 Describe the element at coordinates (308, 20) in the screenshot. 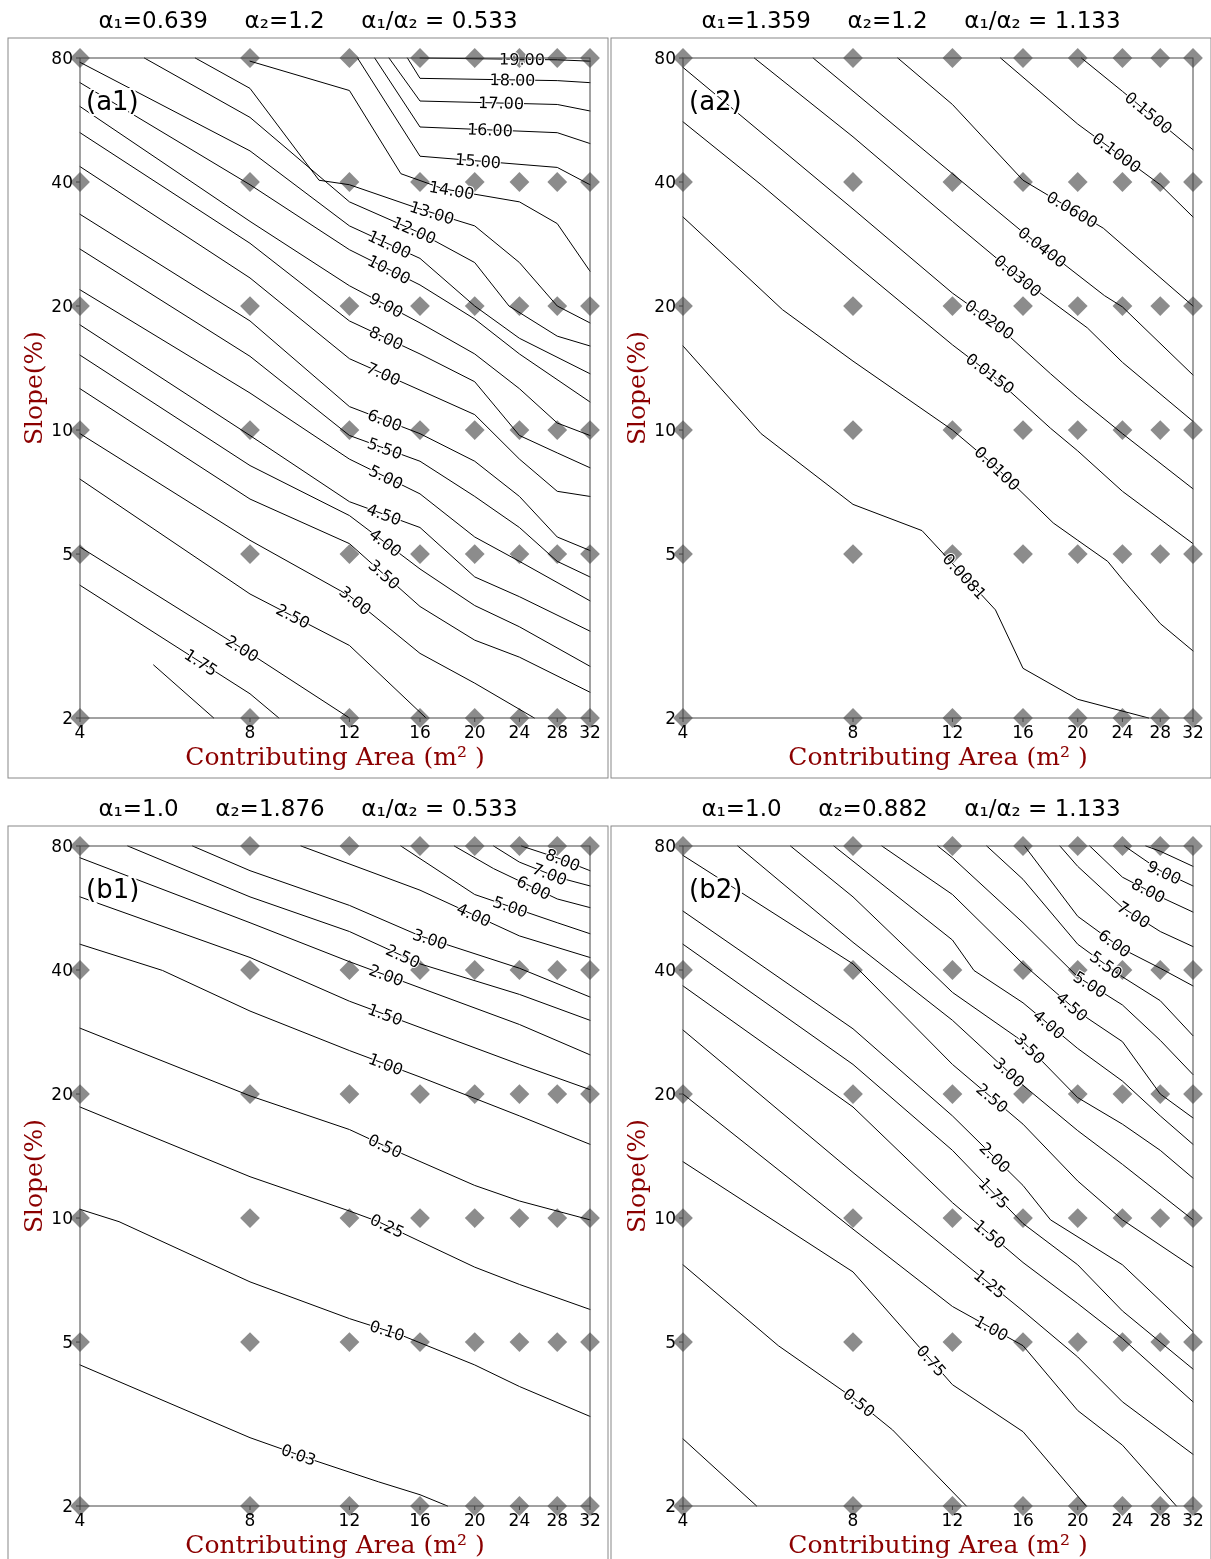

I see `chart-title: α₁=0.639 α₂=1.2 α₁/α₂ = 0.533` at that location.